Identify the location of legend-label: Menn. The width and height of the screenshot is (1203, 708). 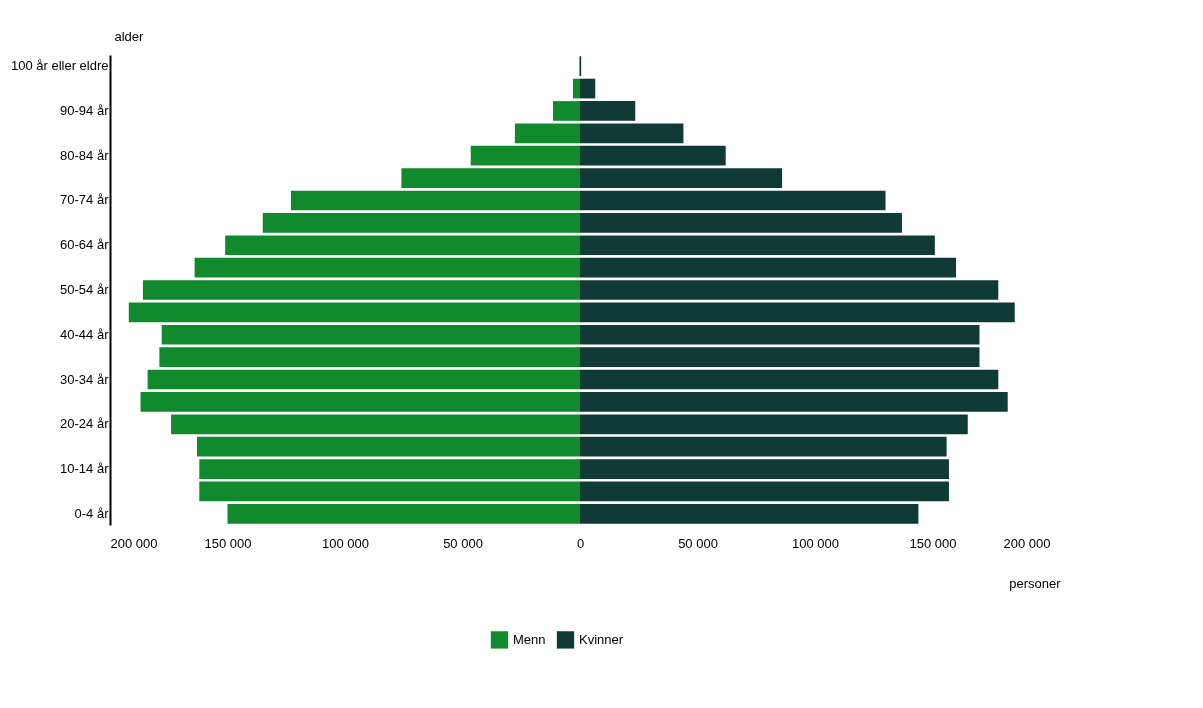
(529, 639).